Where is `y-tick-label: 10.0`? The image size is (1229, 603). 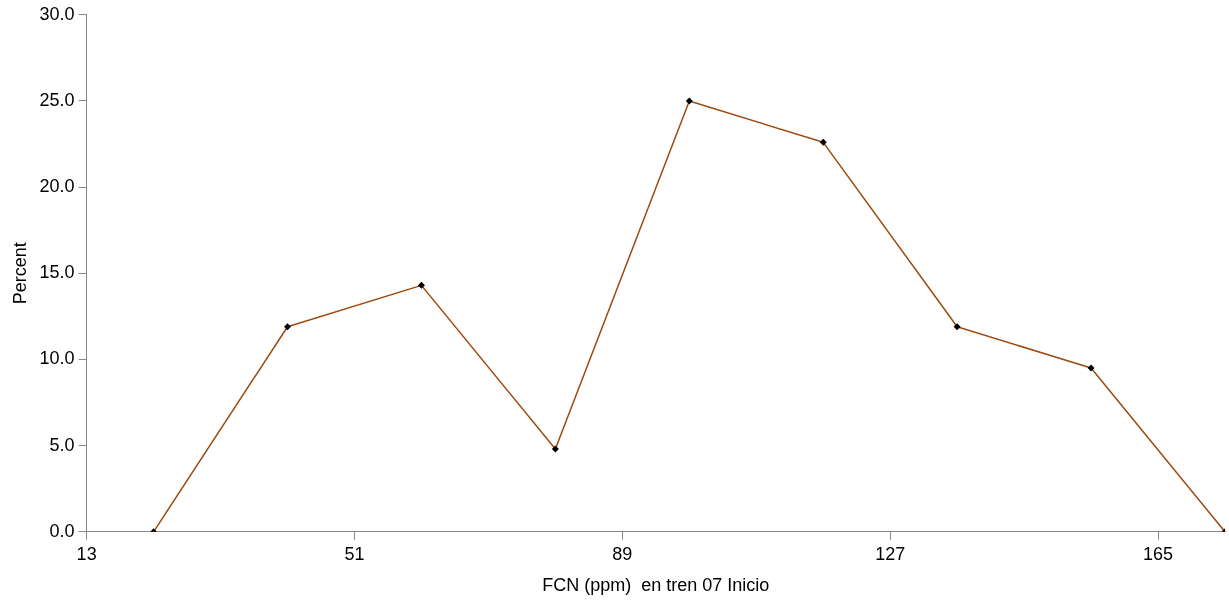
y-tick-label: 10.0 is located at coordinates (57, 358).